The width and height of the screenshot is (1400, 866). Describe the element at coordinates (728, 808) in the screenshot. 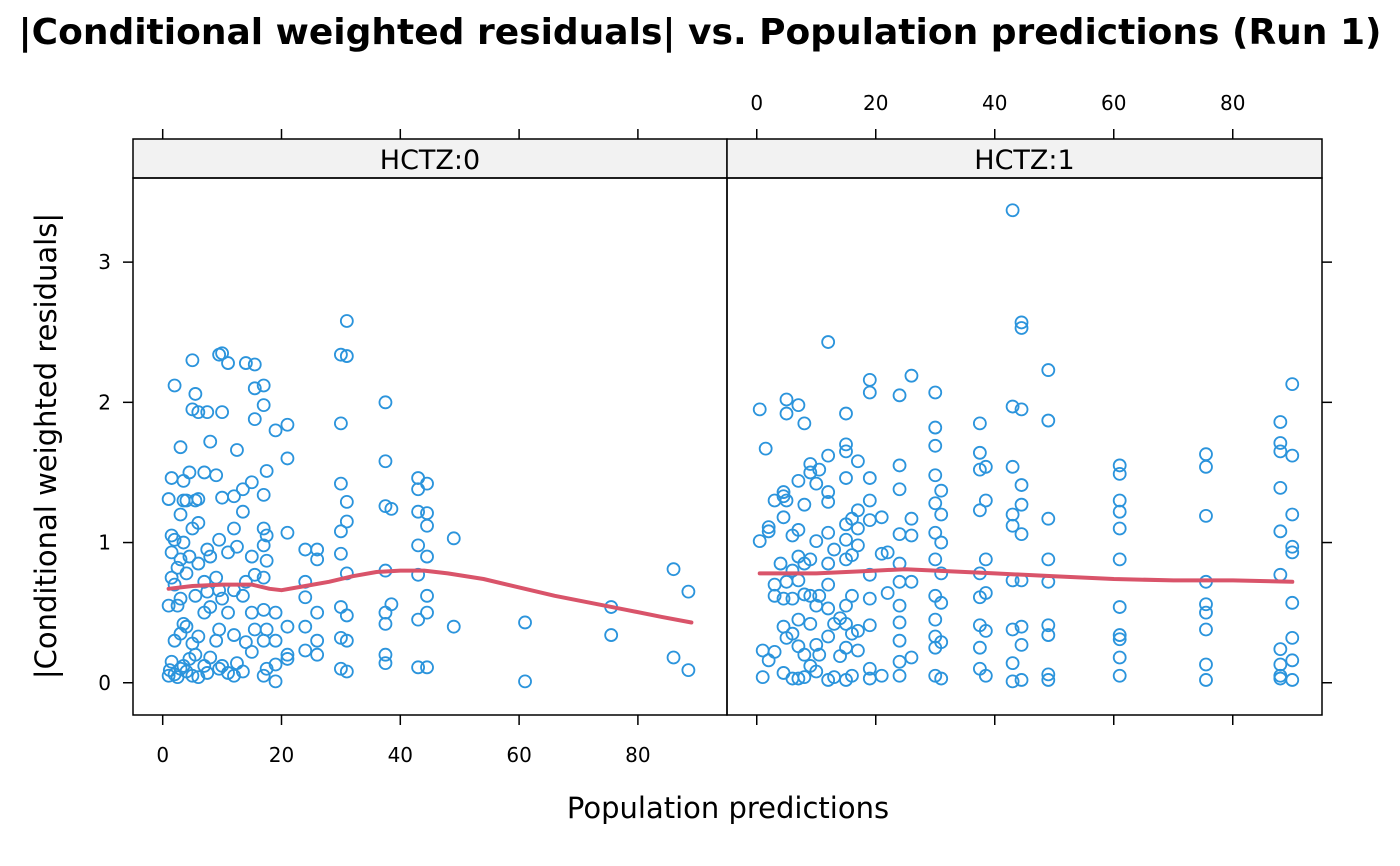

I see `x-axis-label: Population predictions` at that location.